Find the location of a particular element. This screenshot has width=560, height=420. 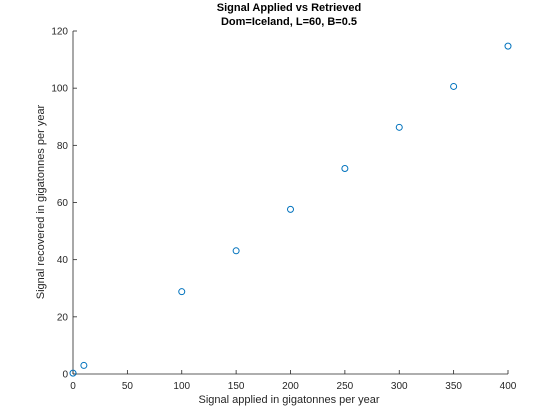

x-tick-label: 0 is located at coordinates (73, 386).